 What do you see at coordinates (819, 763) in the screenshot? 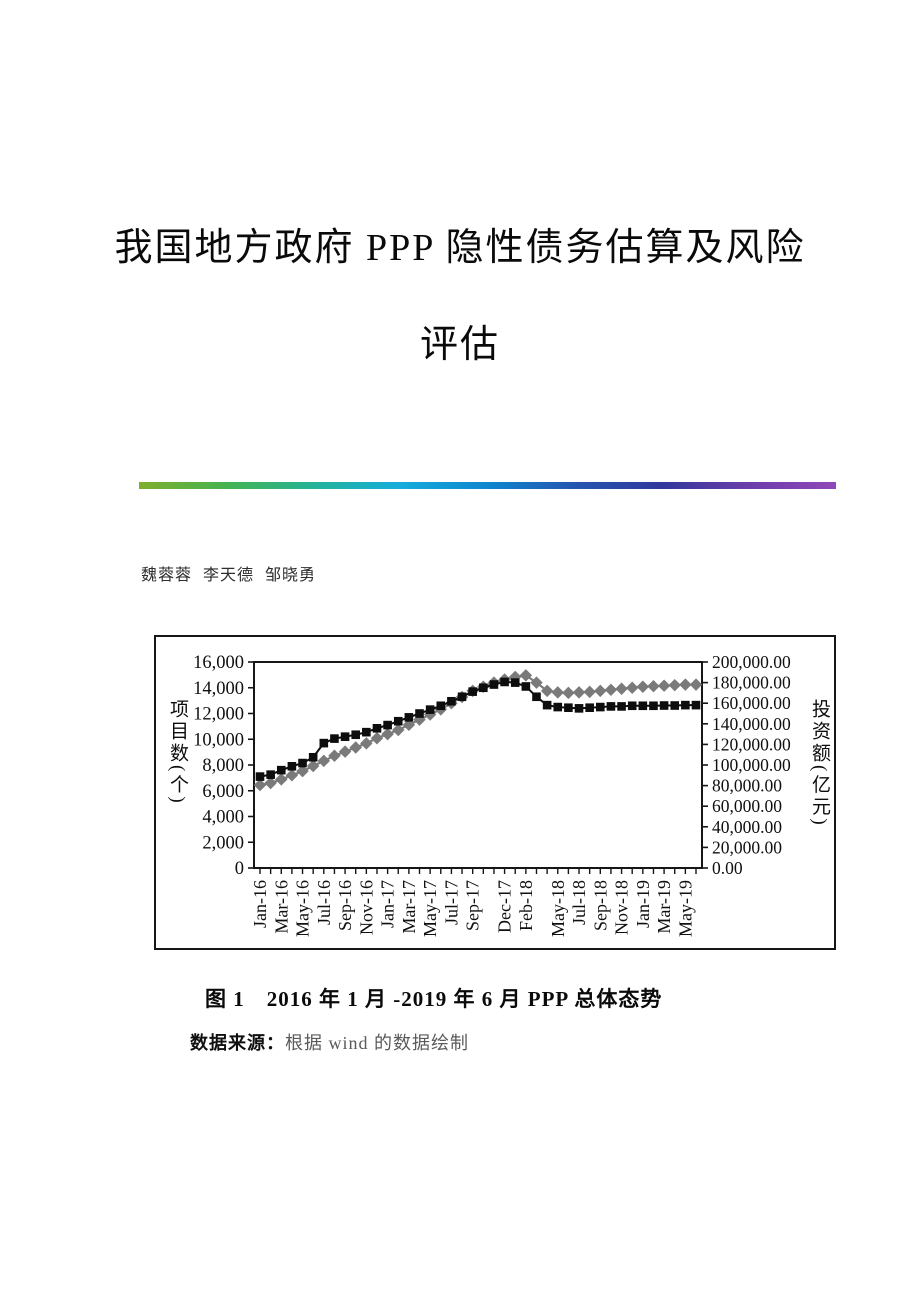
I see `right-axis-title: 投资额(亿元)` at bounding box center [819, 763].